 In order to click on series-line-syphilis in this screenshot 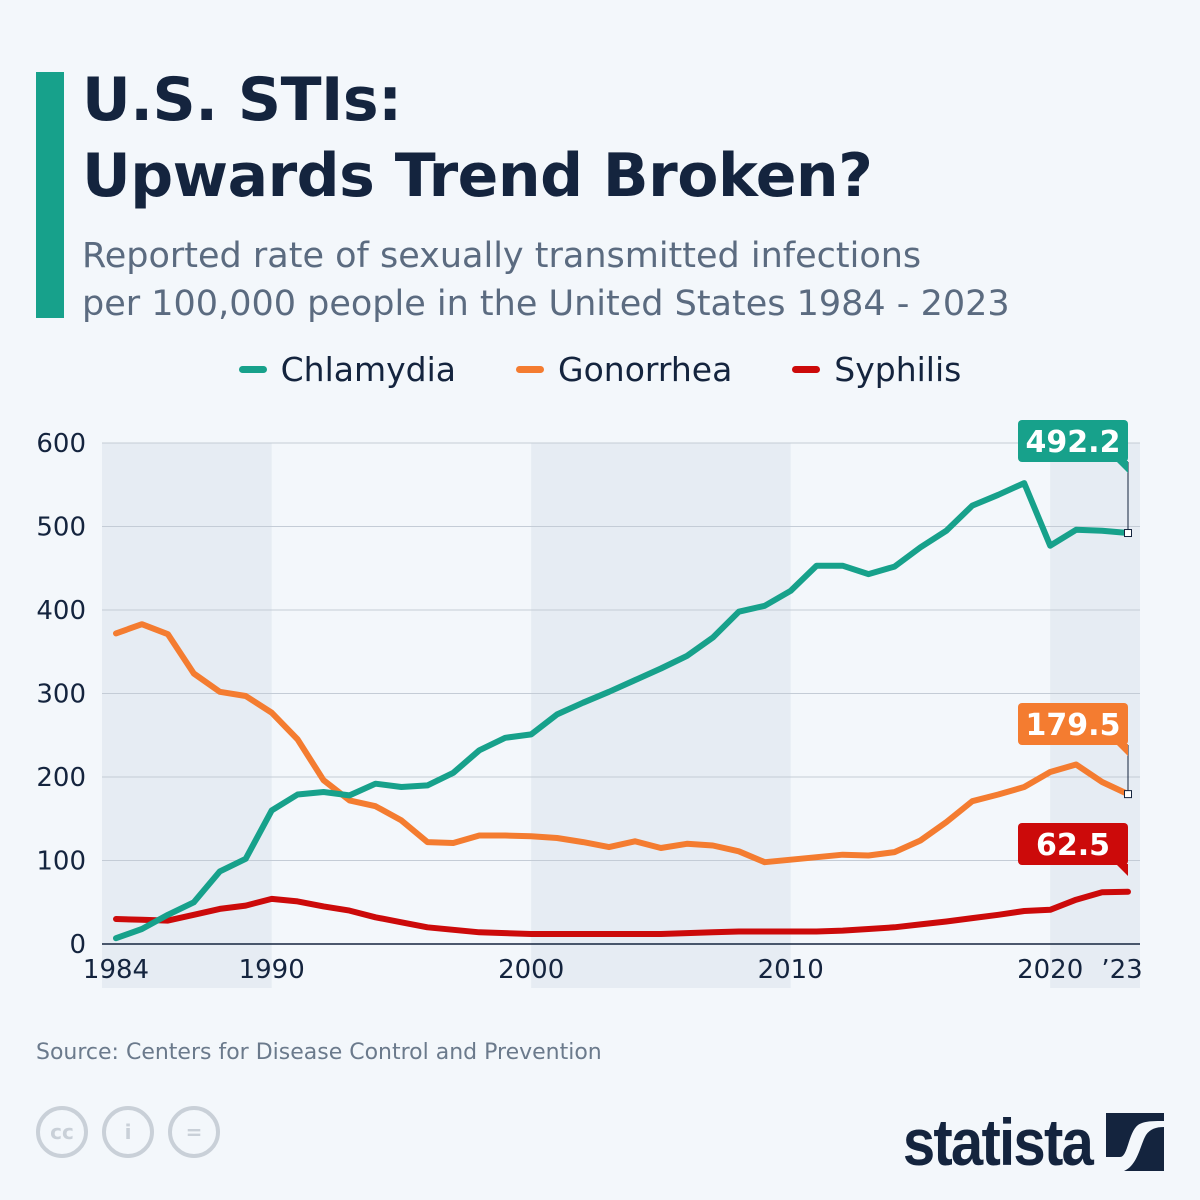, I will do `click(622, 912)`.